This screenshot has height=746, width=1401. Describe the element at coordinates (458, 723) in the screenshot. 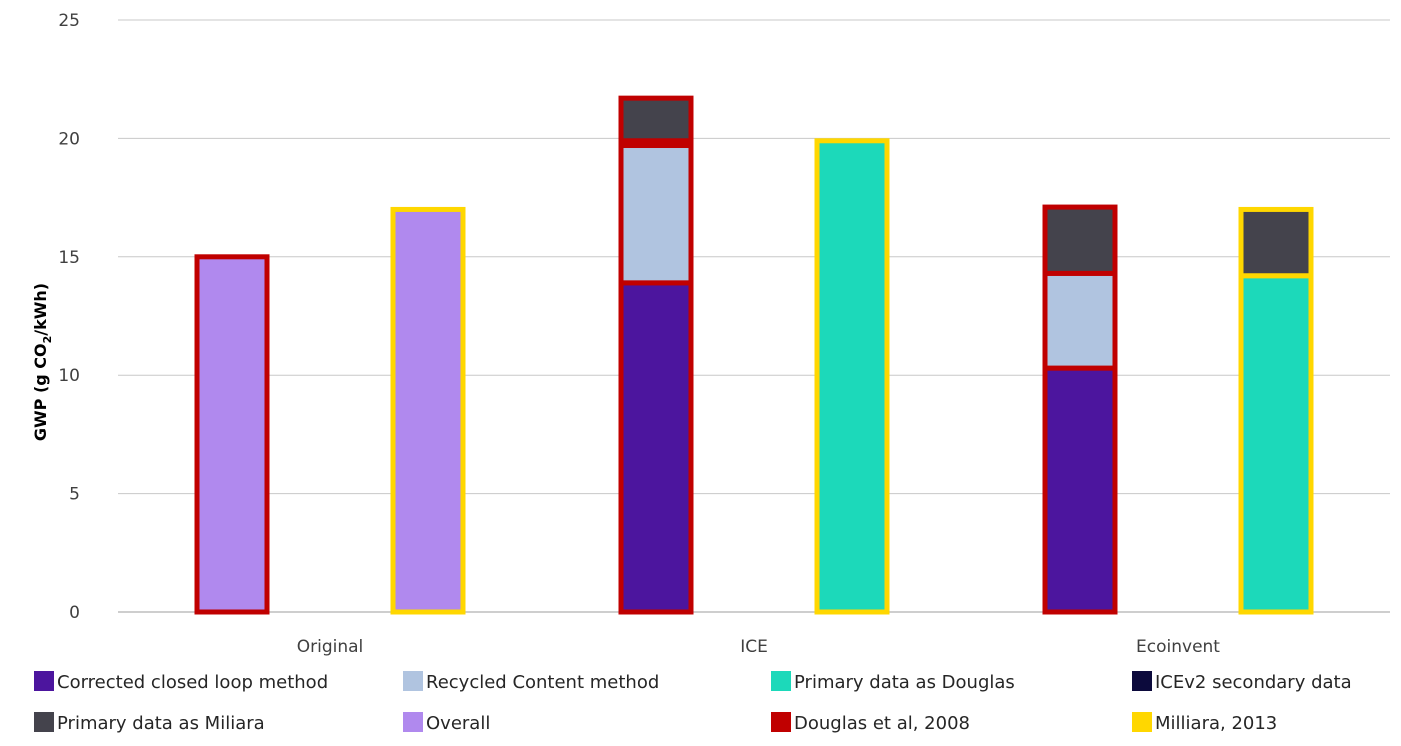

I see `legend-label: Overall` at that location.